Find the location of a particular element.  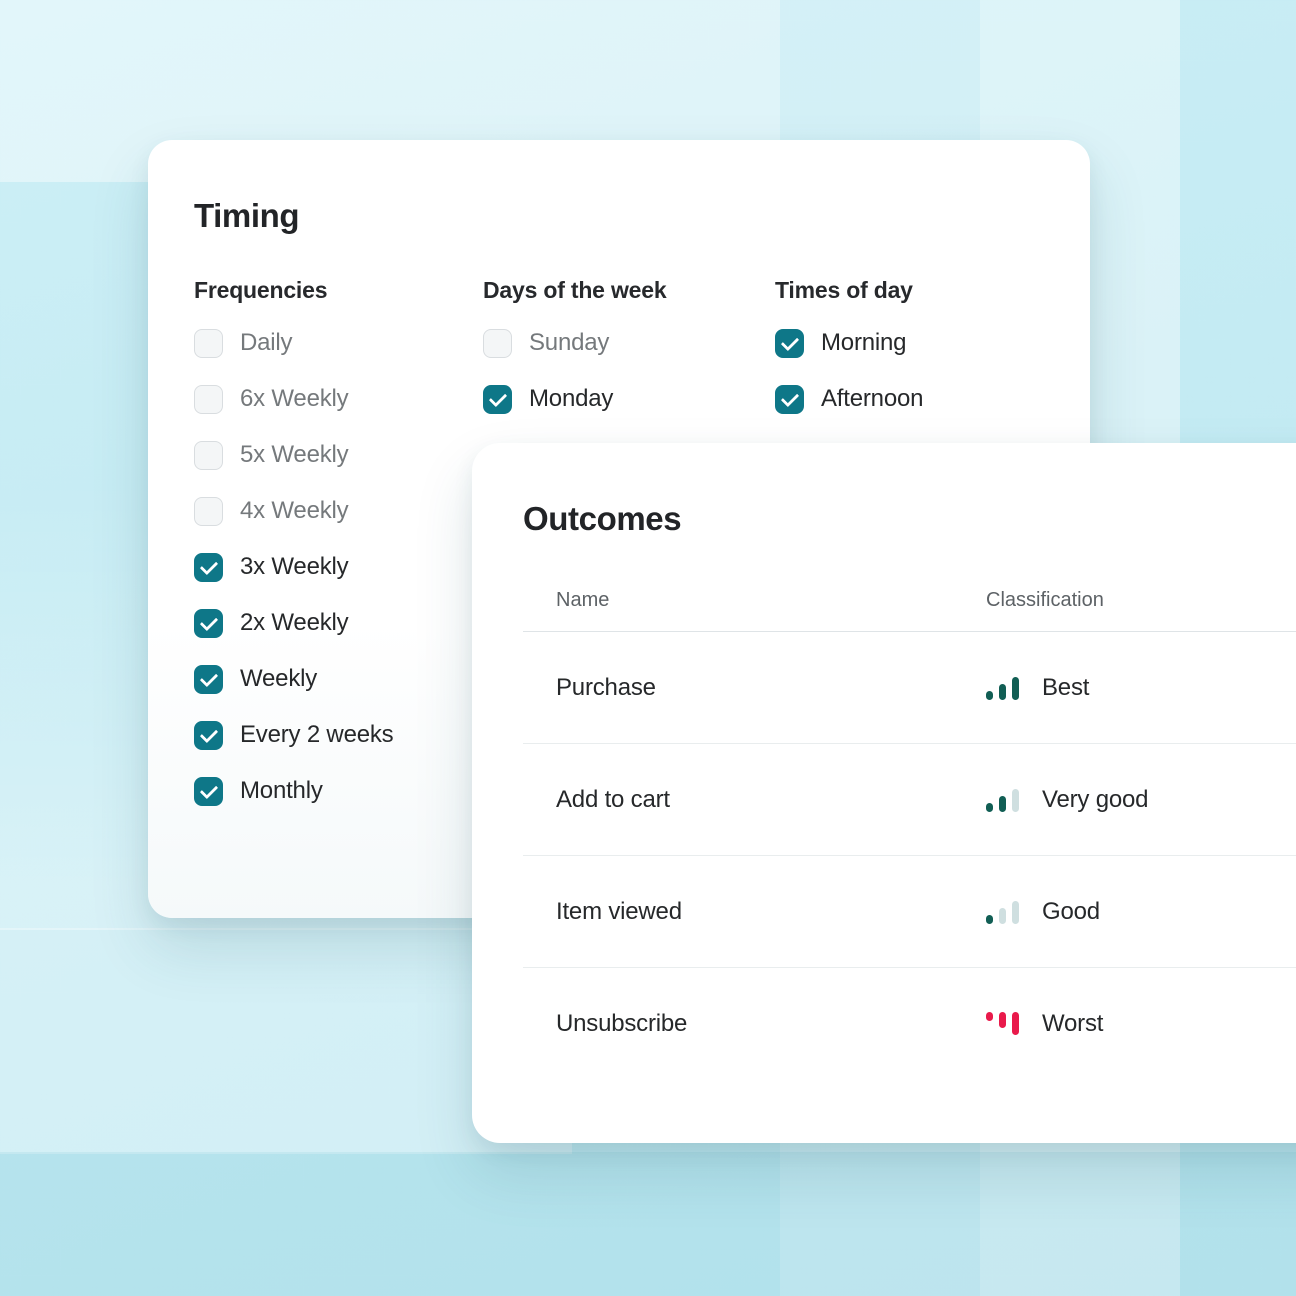

checkbox-option-weekly: Weekly is located at coordinates (338, 679).